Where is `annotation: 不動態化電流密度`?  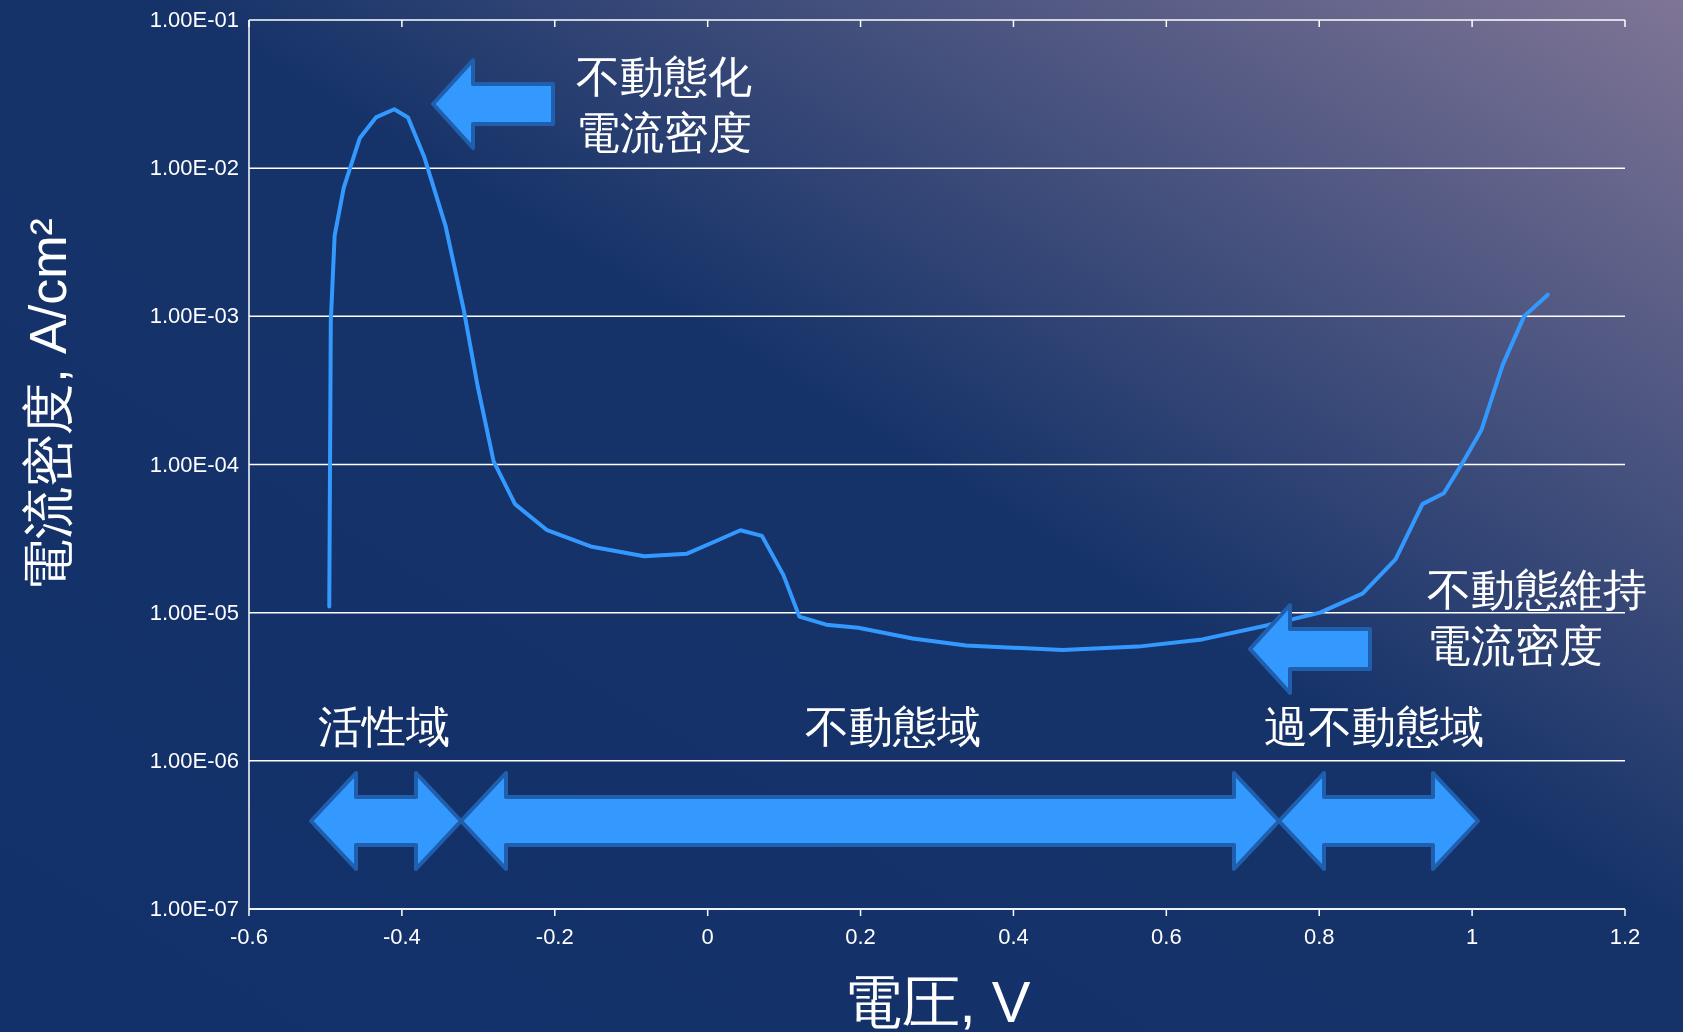
annotation: 不動態化電流密度 is located at coordinates (664, 104).